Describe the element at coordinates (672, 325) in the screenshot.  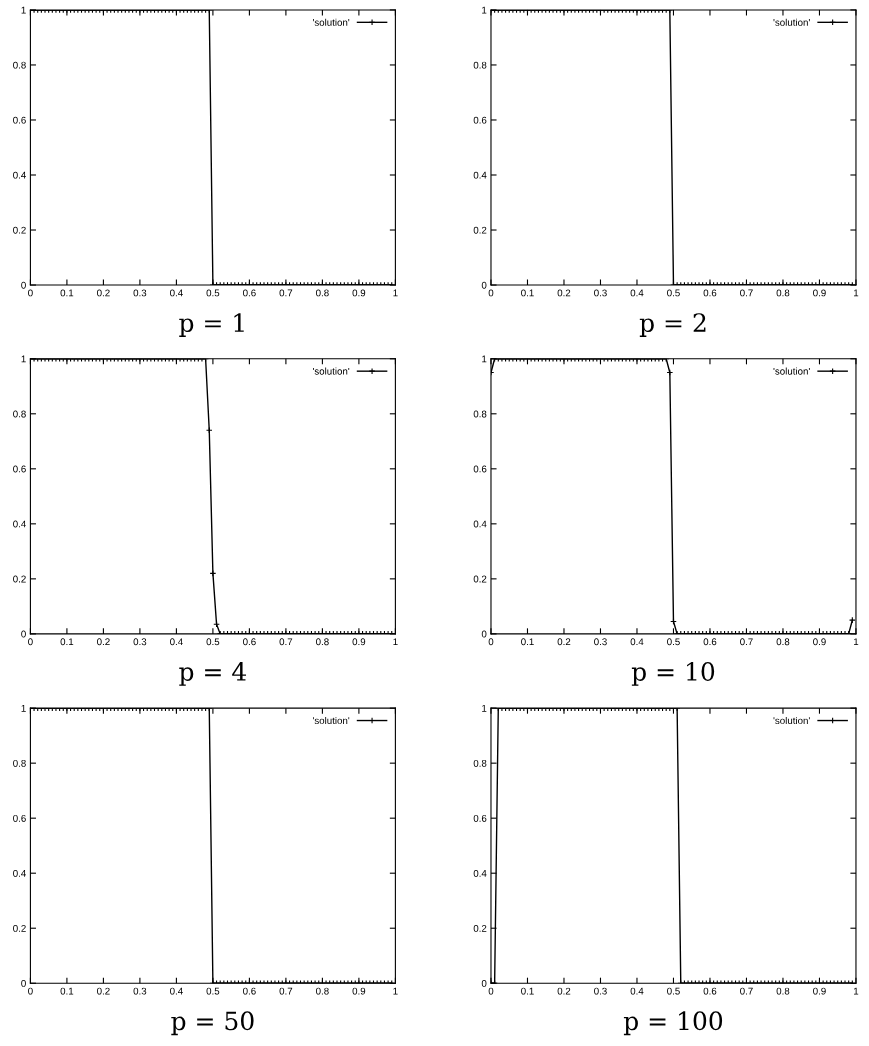
I see `text: p = 2` at that location.